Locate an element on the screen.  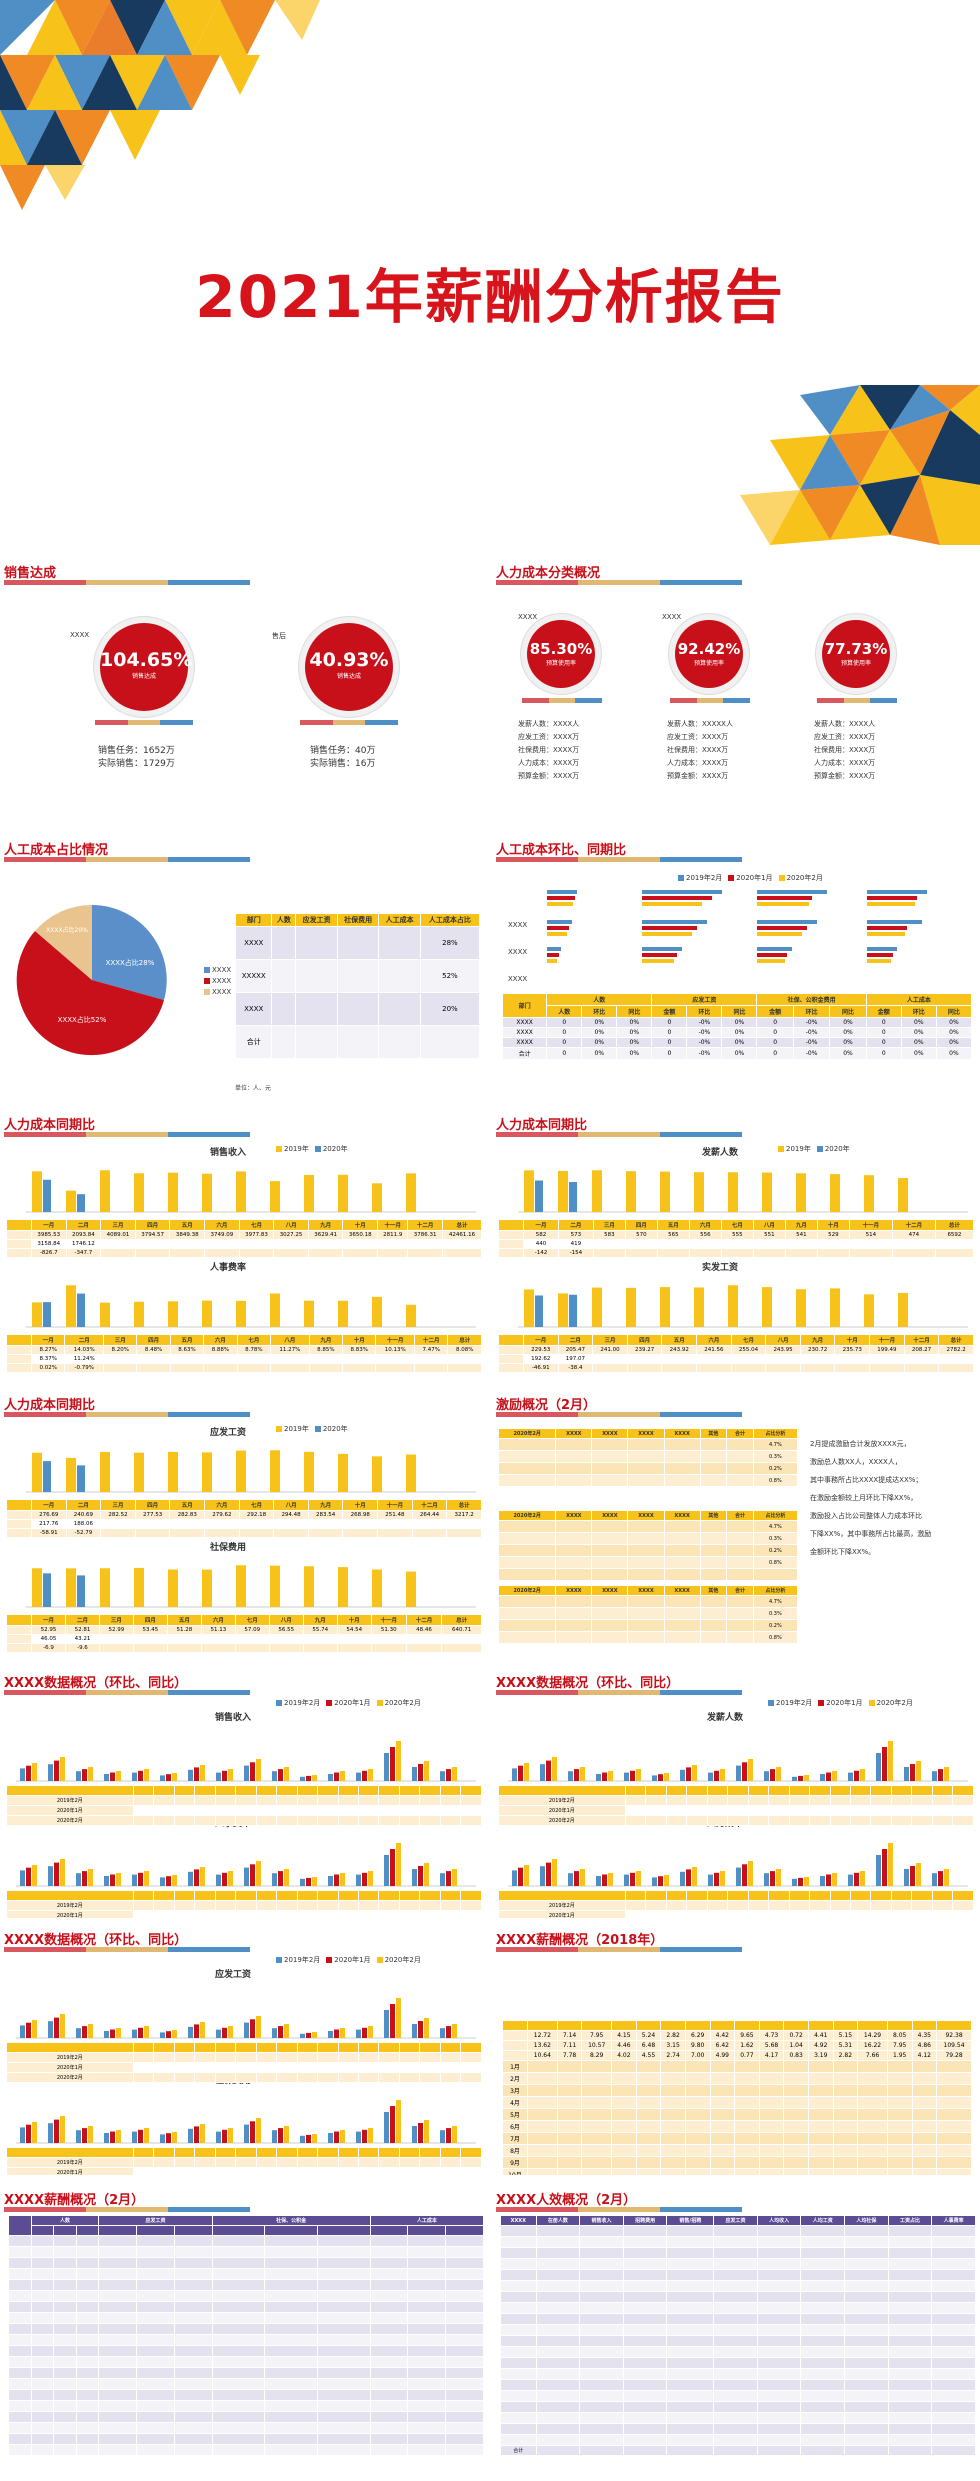
td: 7.95 is located at coordinates (597, 2035).